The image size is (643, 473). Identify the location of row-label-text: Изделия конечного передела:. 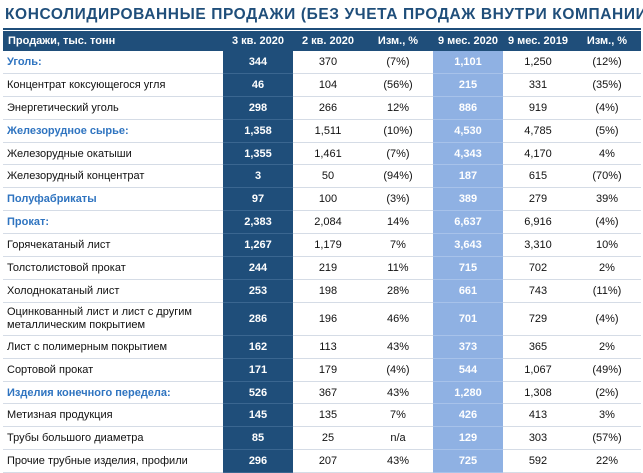
(89, 392).